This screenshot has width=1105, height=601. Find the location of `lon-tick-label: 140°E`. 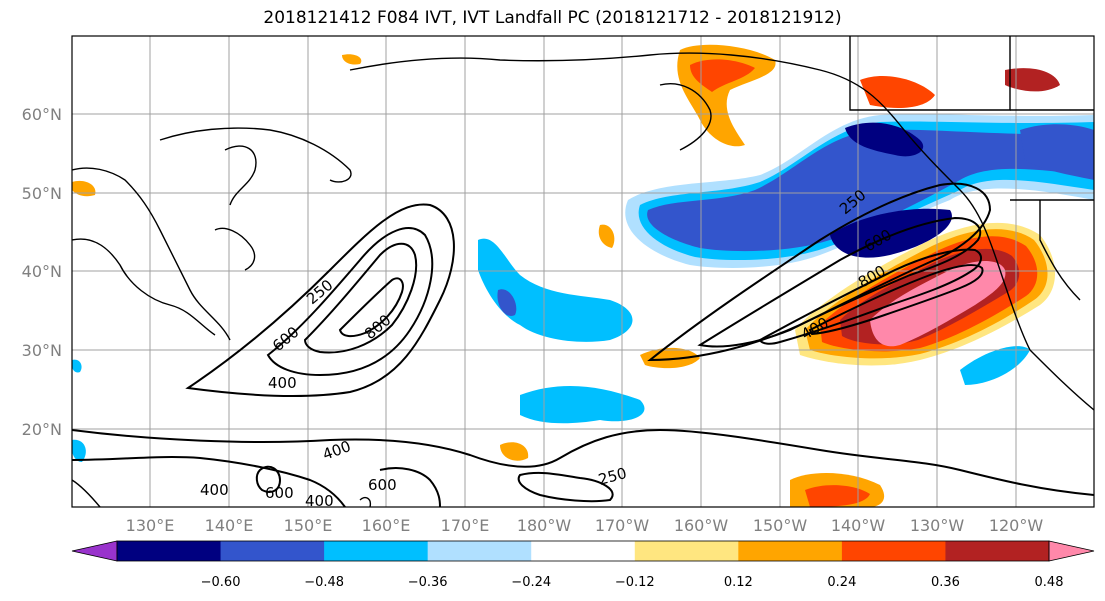

lon-tick-label: 140°E is located at coordinates (229, 525).